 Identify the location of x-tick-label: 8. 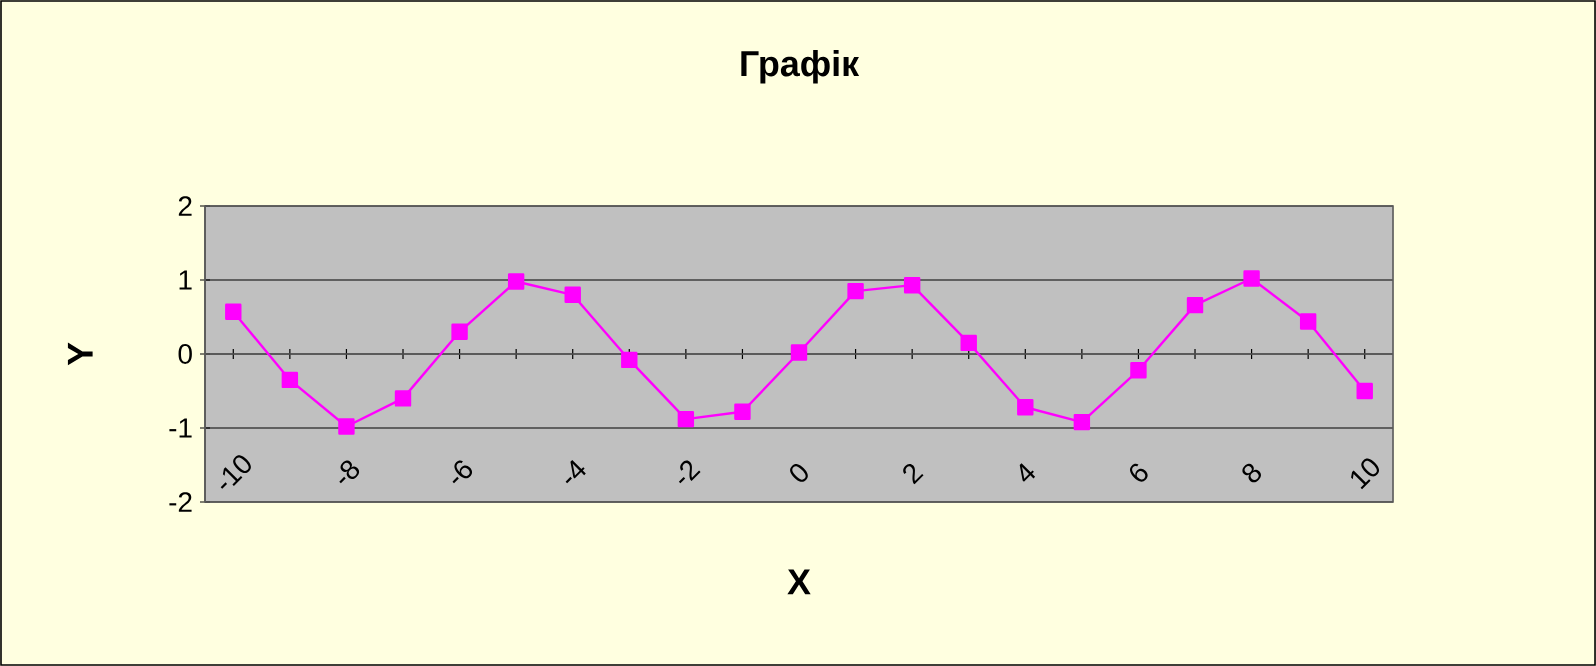
(1251, 473).